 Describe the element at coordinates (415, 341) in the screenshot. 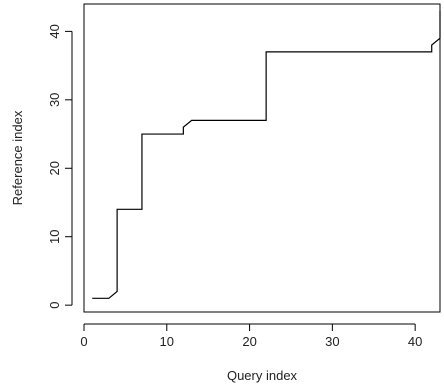

I see `x-tick-label: 40` at that location.